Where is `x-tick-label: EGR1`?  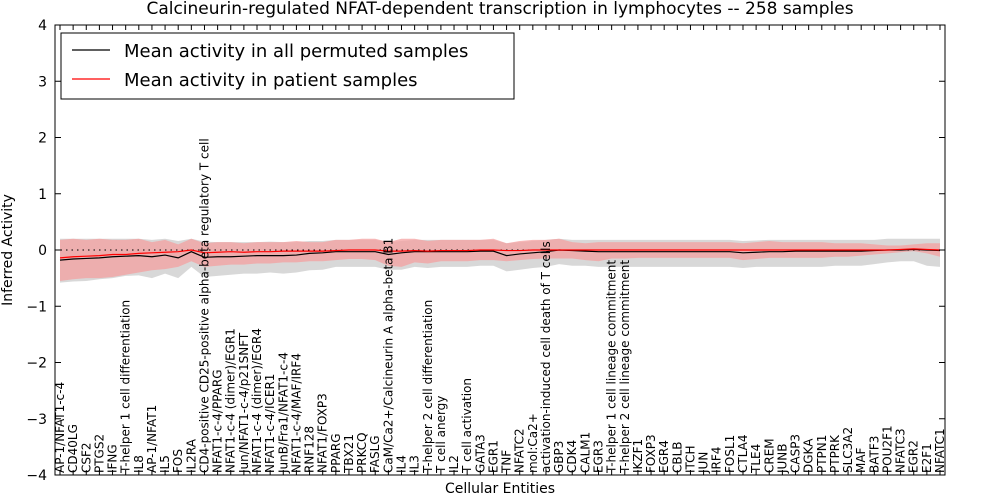 x-tick-label: EGR1 is located at coordinates (493, 456).